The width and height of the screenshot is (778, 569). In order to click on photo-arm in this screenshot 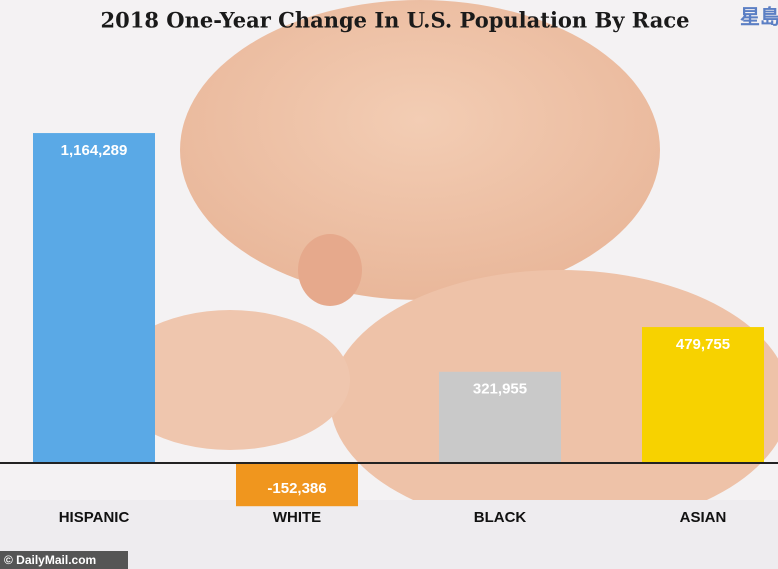, I will do `click(230, 380)`.